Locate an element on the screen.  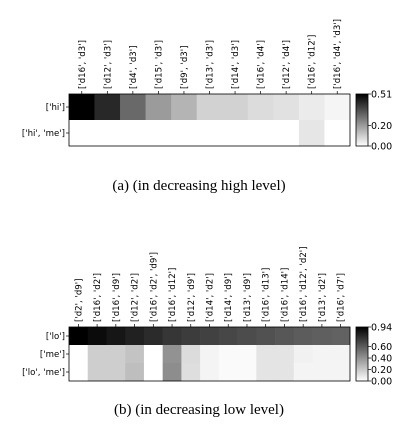
colorbar is located at coordinates (362, 354).